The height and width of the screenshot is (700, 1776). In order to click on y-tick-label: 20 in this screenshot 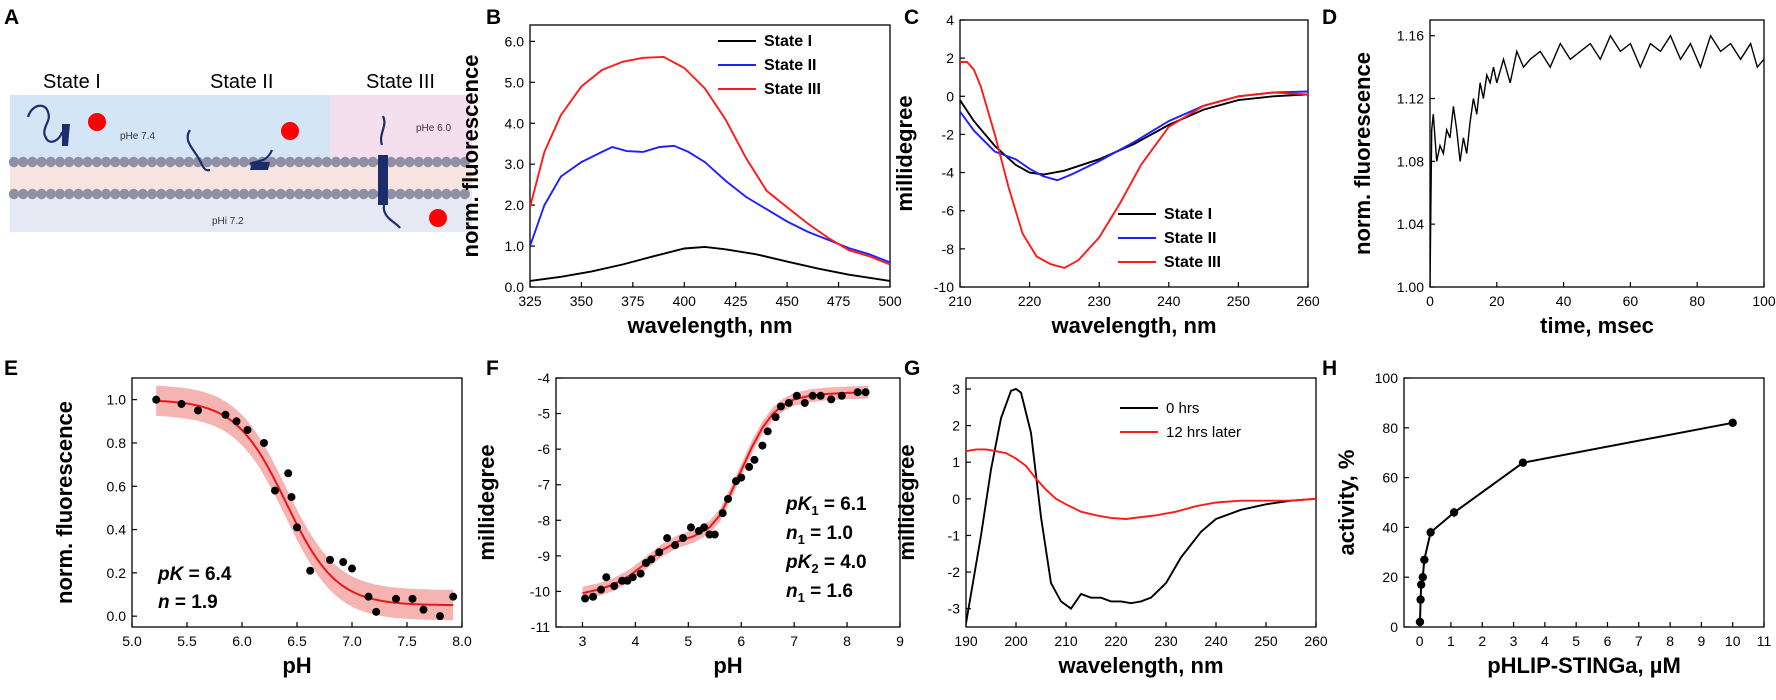, I will do `click(1390, 577)`.